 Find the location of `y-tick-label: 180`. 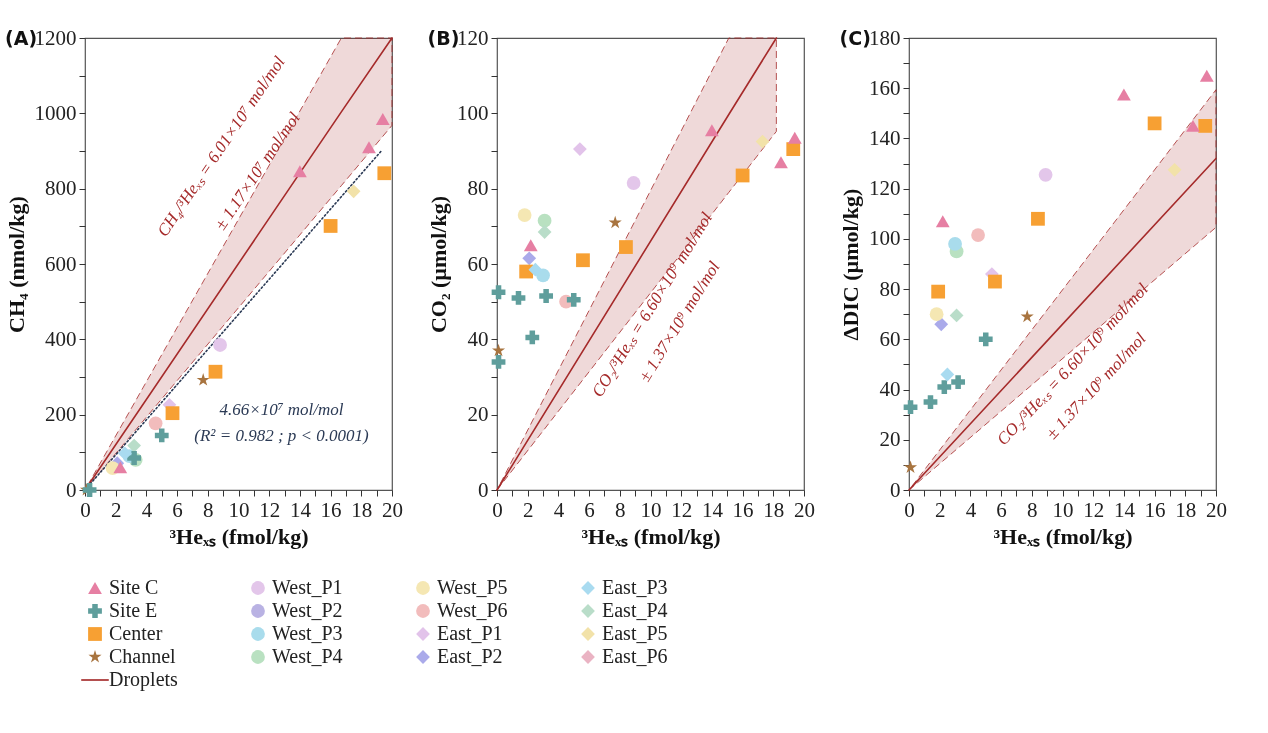

y-tick-label: 180 is located at coordinates (885, 37).